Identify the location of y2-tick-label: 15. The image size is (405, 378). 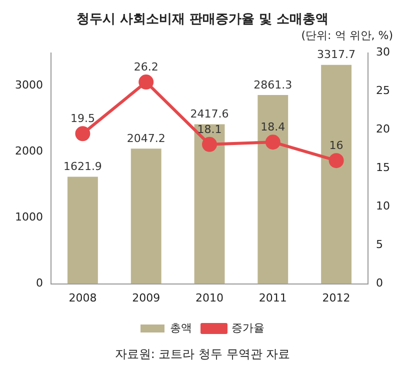
(383, 167).